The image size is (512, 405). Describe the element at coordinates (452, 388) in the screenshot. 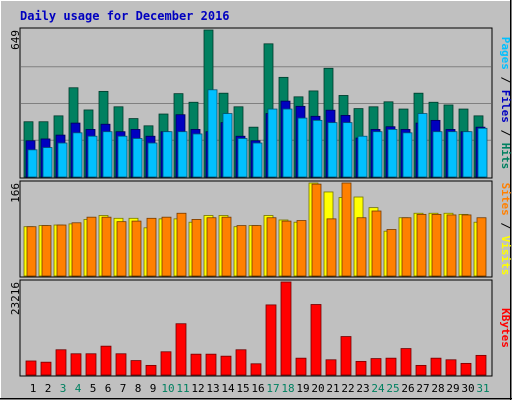

I see `x-label-day-29: 29` at that location.